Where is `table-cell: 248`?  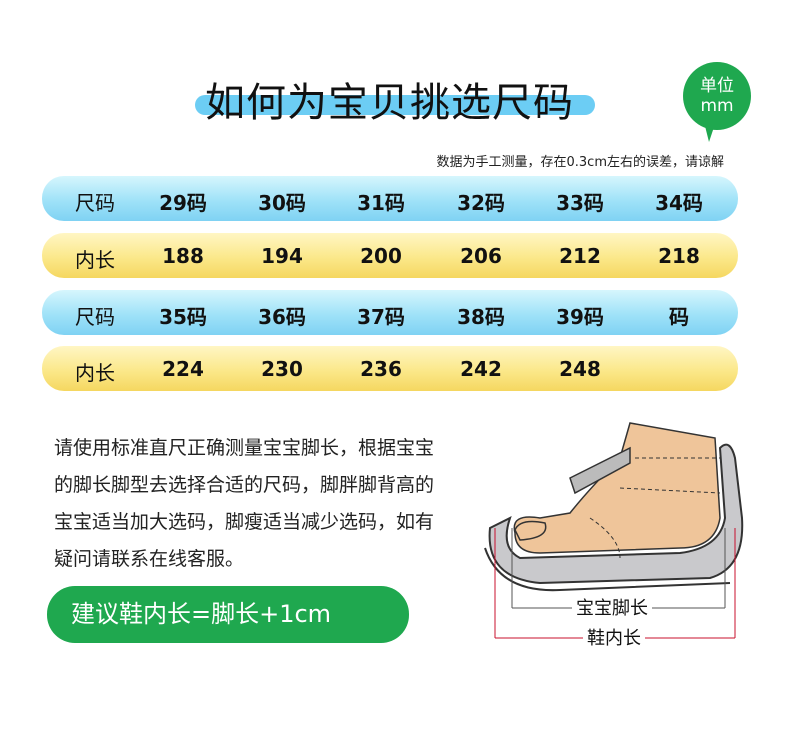 table-cell: 248 is located at coordinates (580, 369).